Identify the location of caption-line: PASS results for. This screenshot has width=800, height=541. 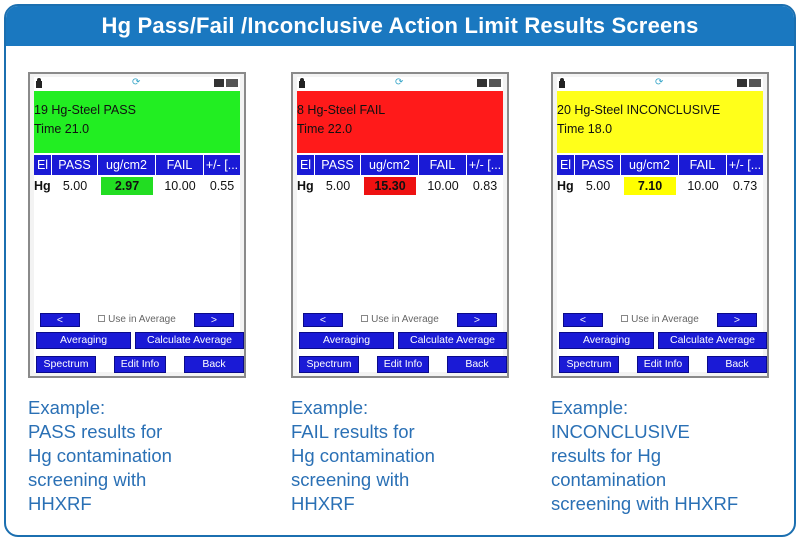
(95, 431).